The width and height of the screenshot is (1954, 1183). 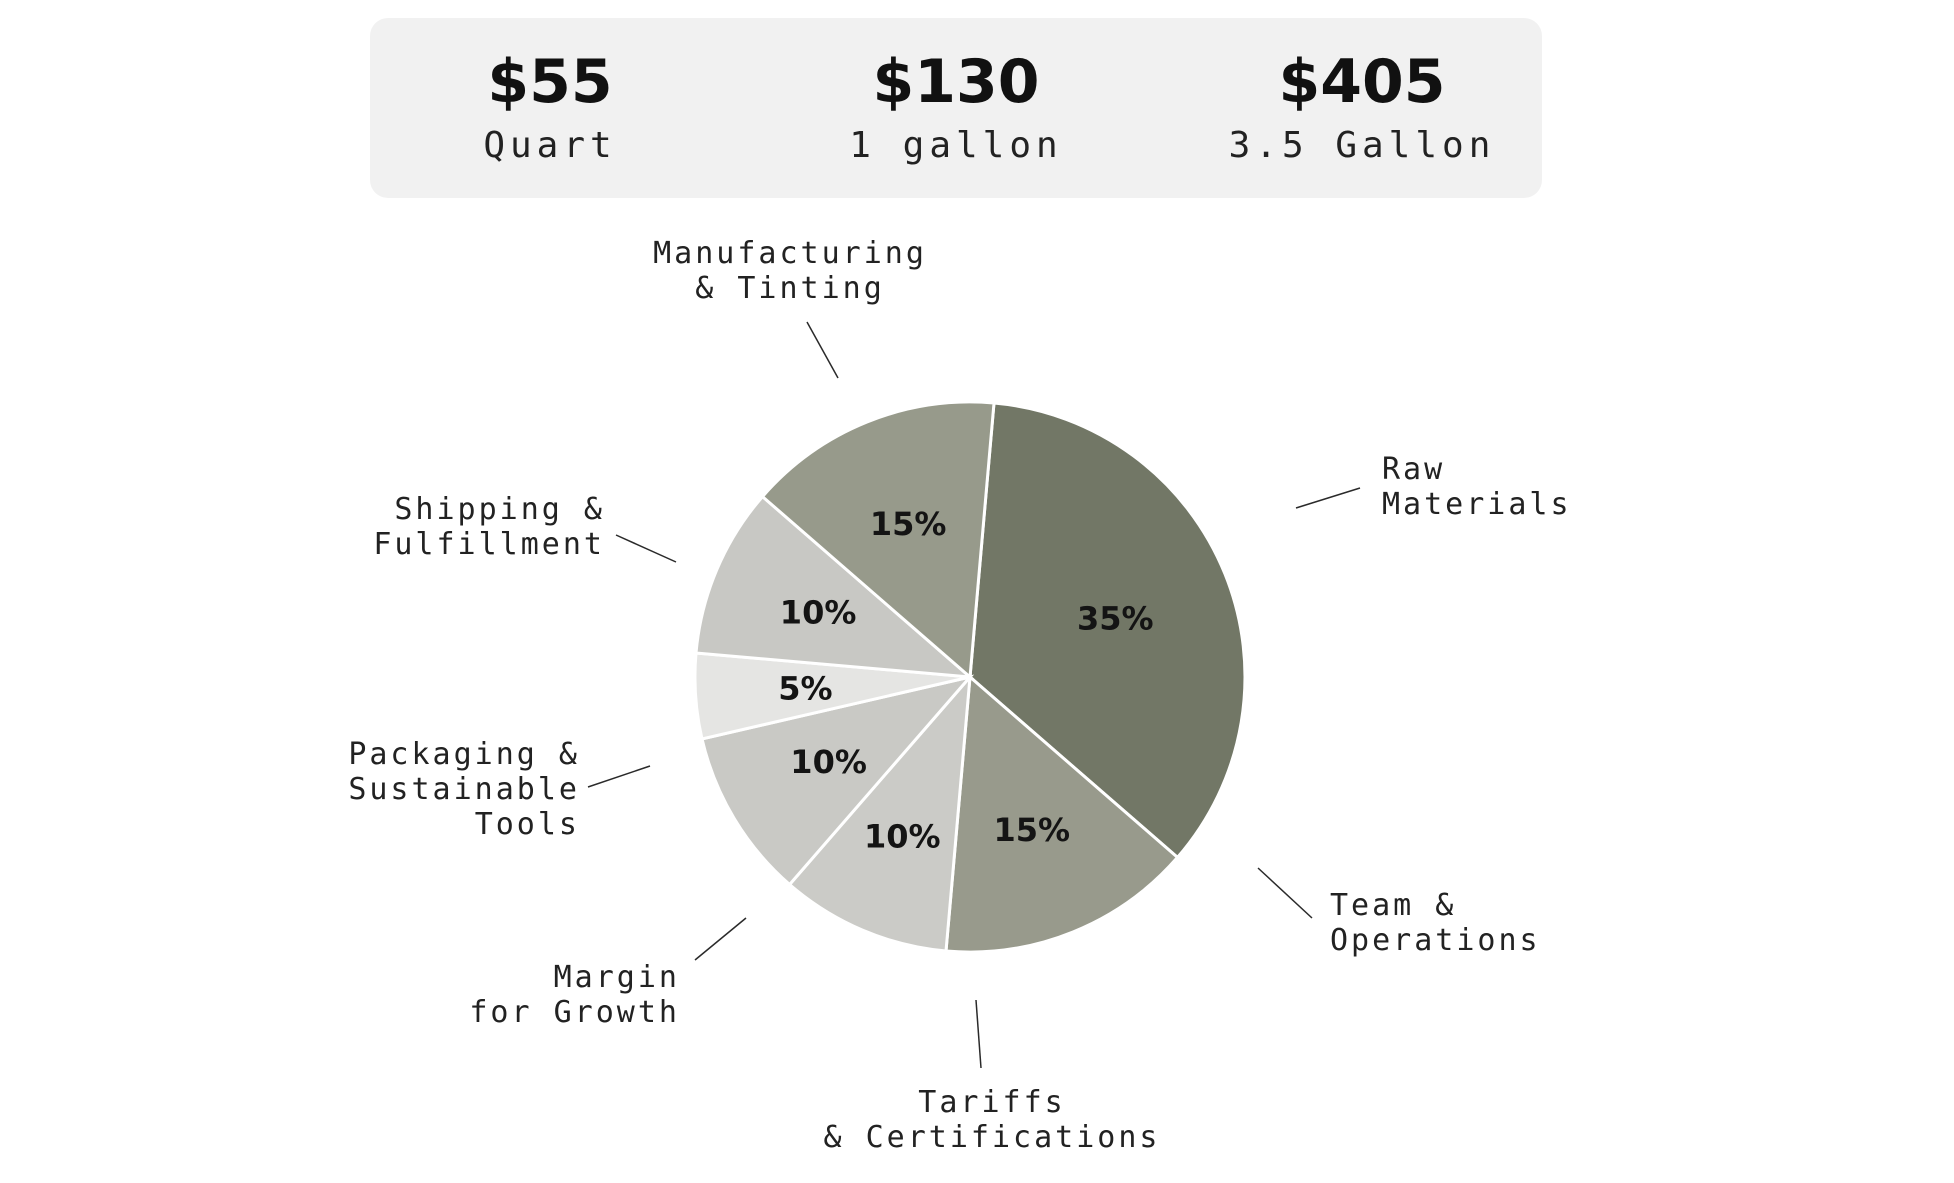 What do you see at coordinates (879, 812) in the screenshot?
I see `slice-tariffs-certifications` at bounding box center [879, 812].